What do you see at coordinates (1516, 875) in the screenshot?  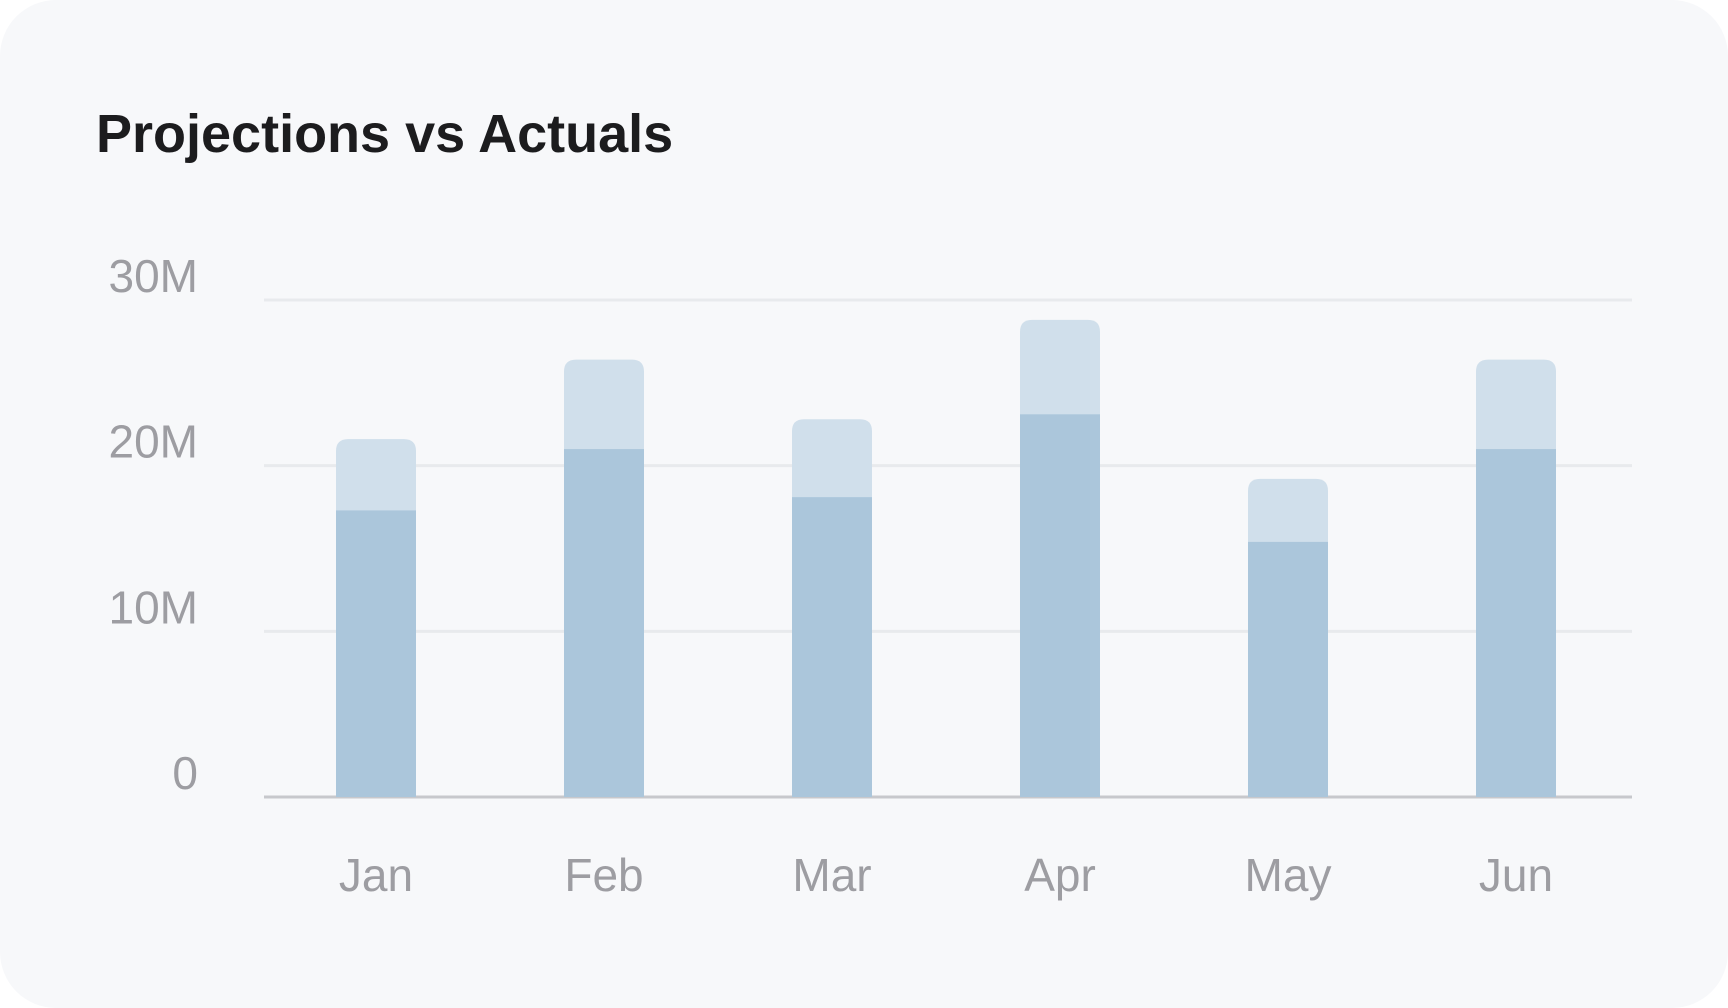 I see `x-tick-label: Jun` at bounding box center [1516, 875].